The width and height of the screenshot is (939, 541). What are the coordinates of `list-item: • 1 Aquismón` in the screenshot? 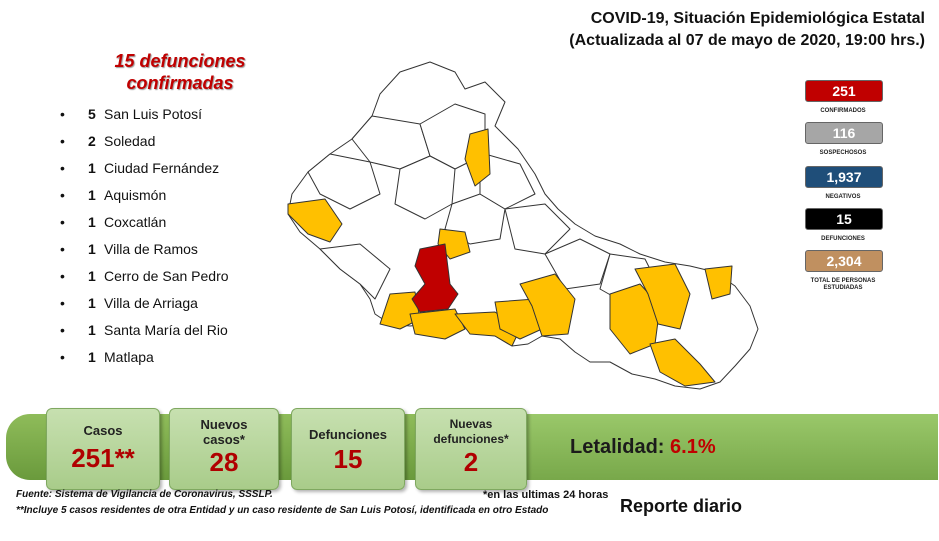 It's located at (144, 198).